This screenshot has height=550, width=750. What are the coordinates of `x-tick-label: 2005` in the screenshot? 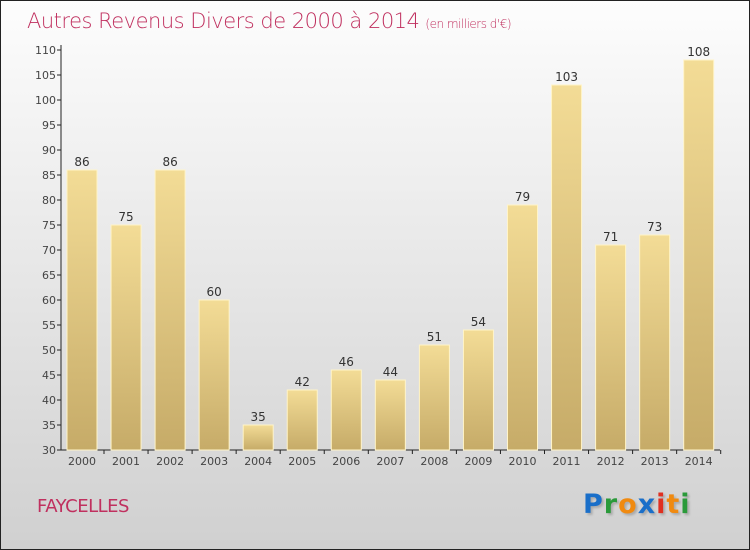 It's located at (302, 461).